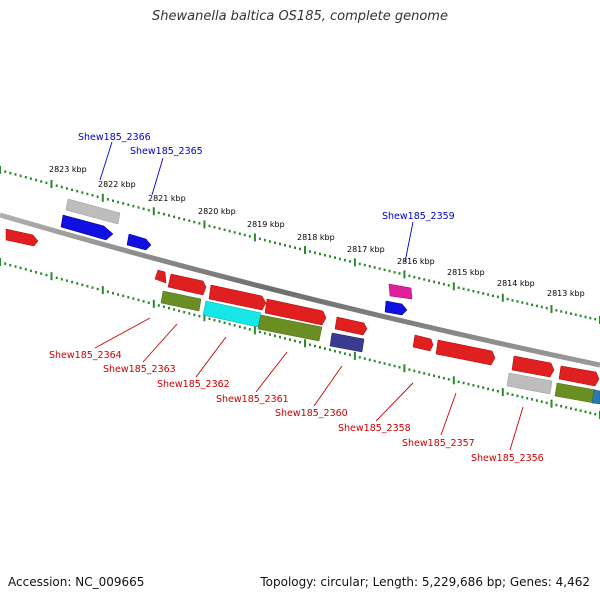 The width and height of the screenshot is (600, 600). I want to click on gene-label: Shew185_2363, so click(139, 369).